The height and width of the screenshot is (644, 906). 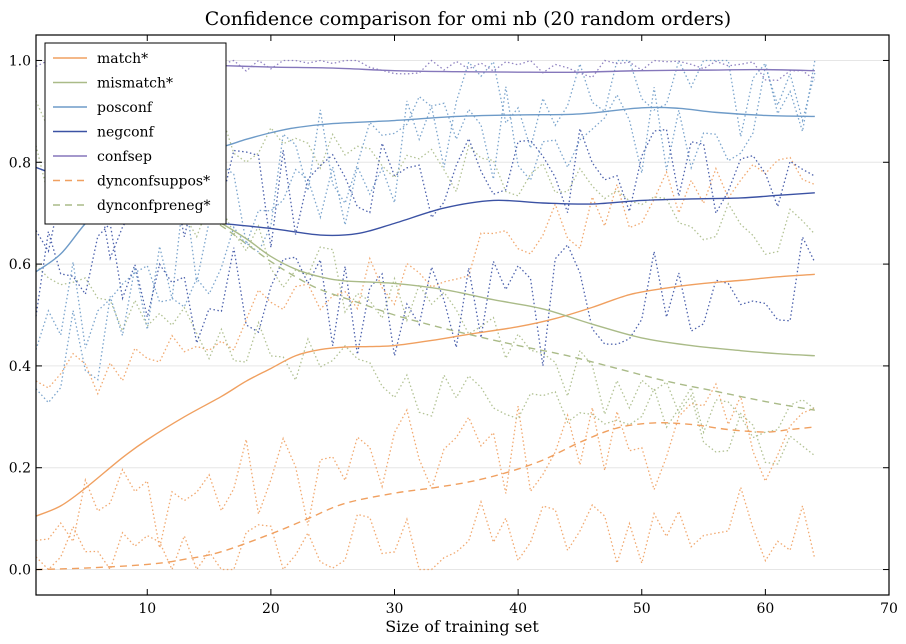 What do you see at coordinates (889, 609) in the screenshot?
I see `x-tick-label: 70` at bounding box center [889, 609].